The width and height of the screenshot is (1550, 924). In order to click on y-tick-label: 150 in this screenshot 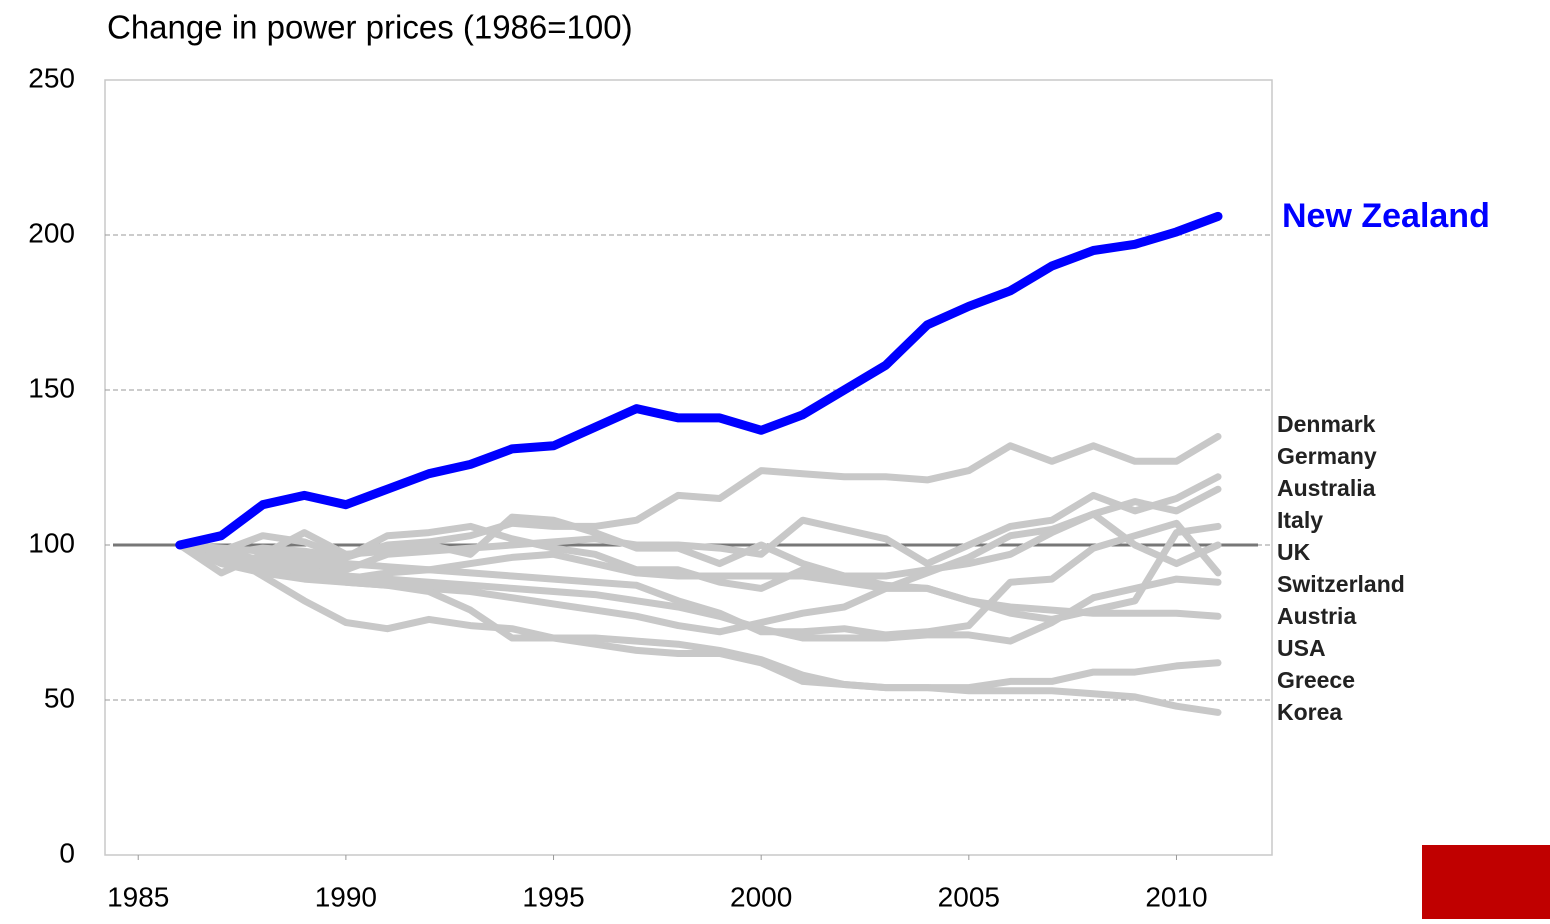, I will do `click(51, 387)`.